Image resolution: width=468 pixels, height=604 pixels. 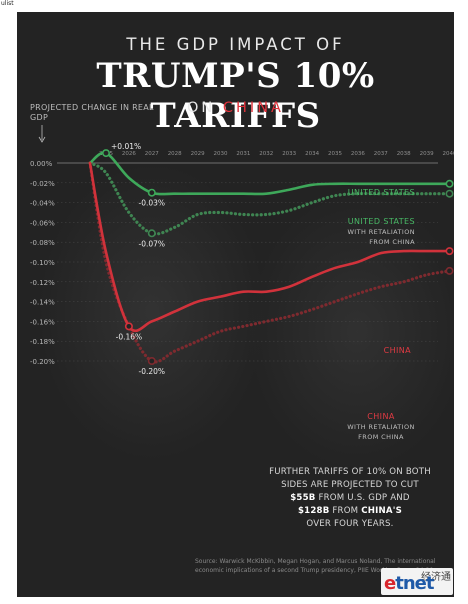 I want to click on page-tag: ulist, so click(x=7, y=3).